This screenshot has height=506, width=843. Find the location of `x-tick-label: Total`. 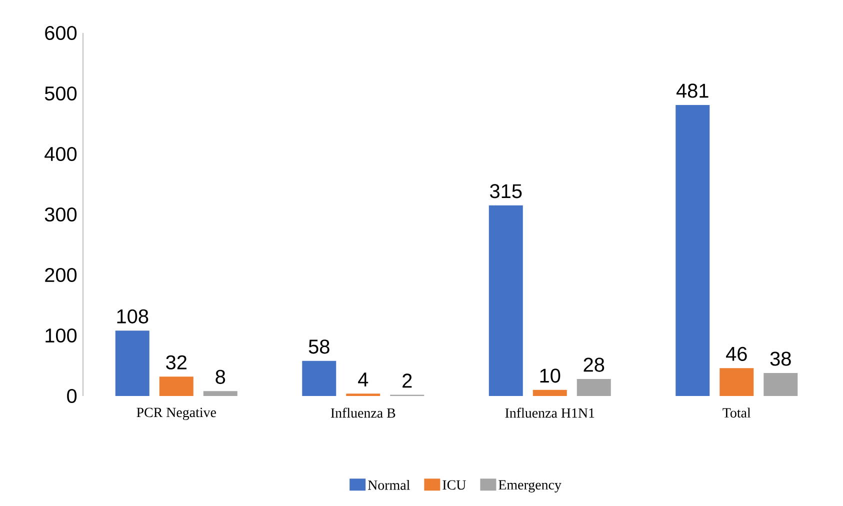

x-tick-label: Total is located at coordinates (736, 413).